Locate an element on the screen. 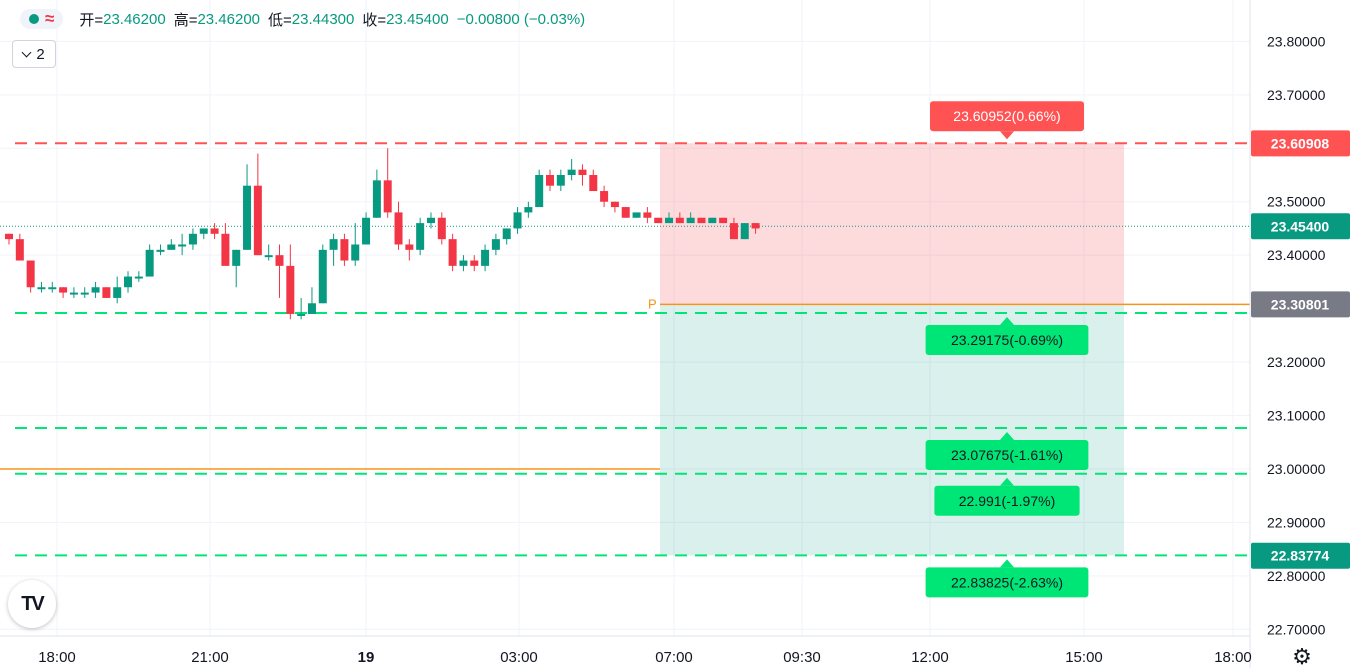 Image resolution: width=1353 pixels, height=670 pixels. close-value: 23.45400 is located at coordinates (417, 19).